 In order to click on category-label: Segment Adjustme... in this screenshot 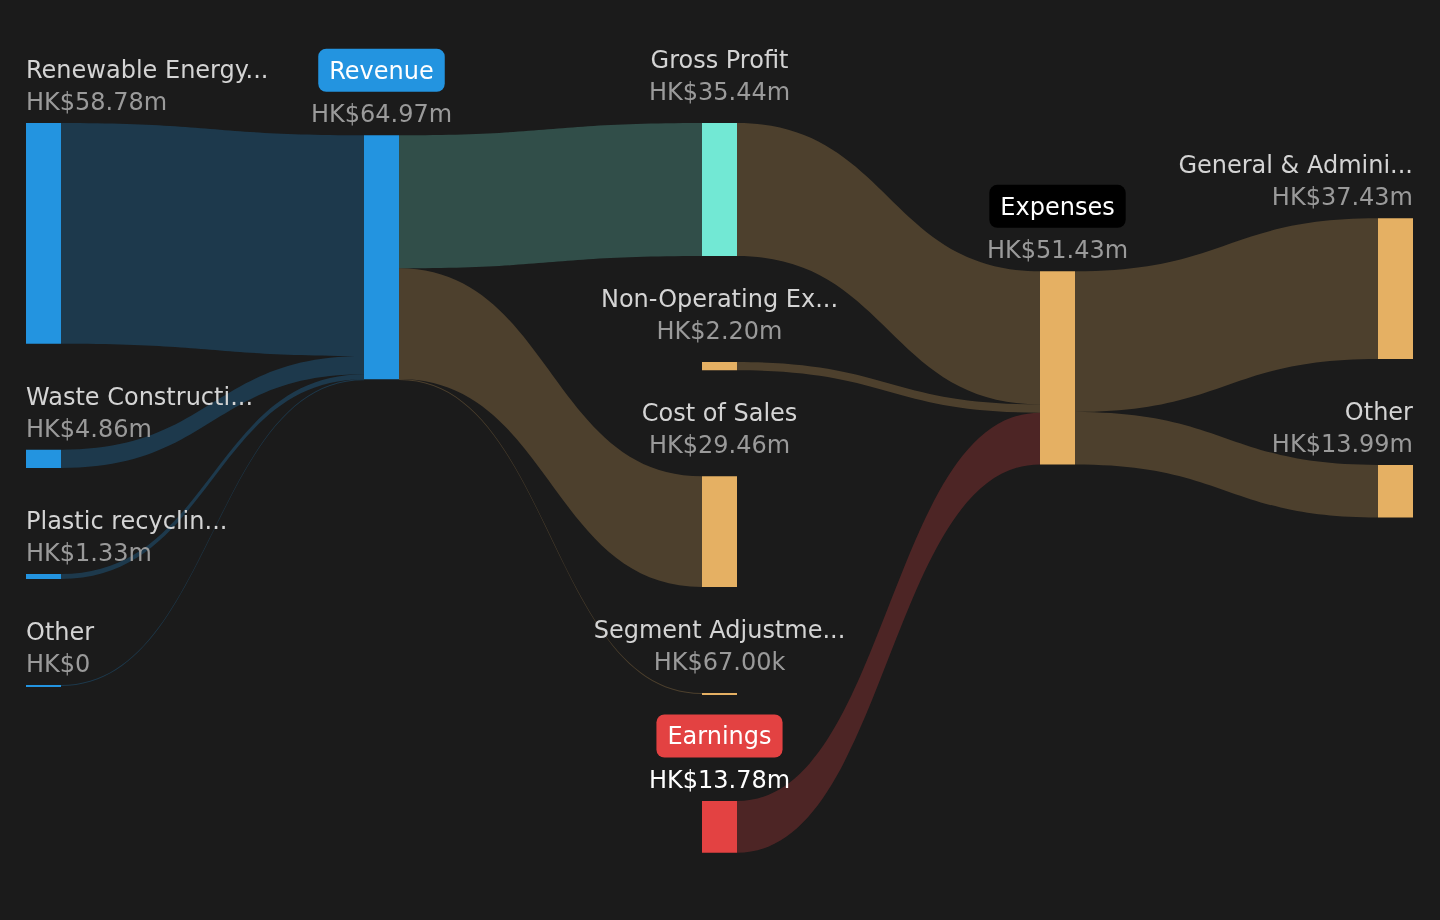, I will do `click(719, 630)`.